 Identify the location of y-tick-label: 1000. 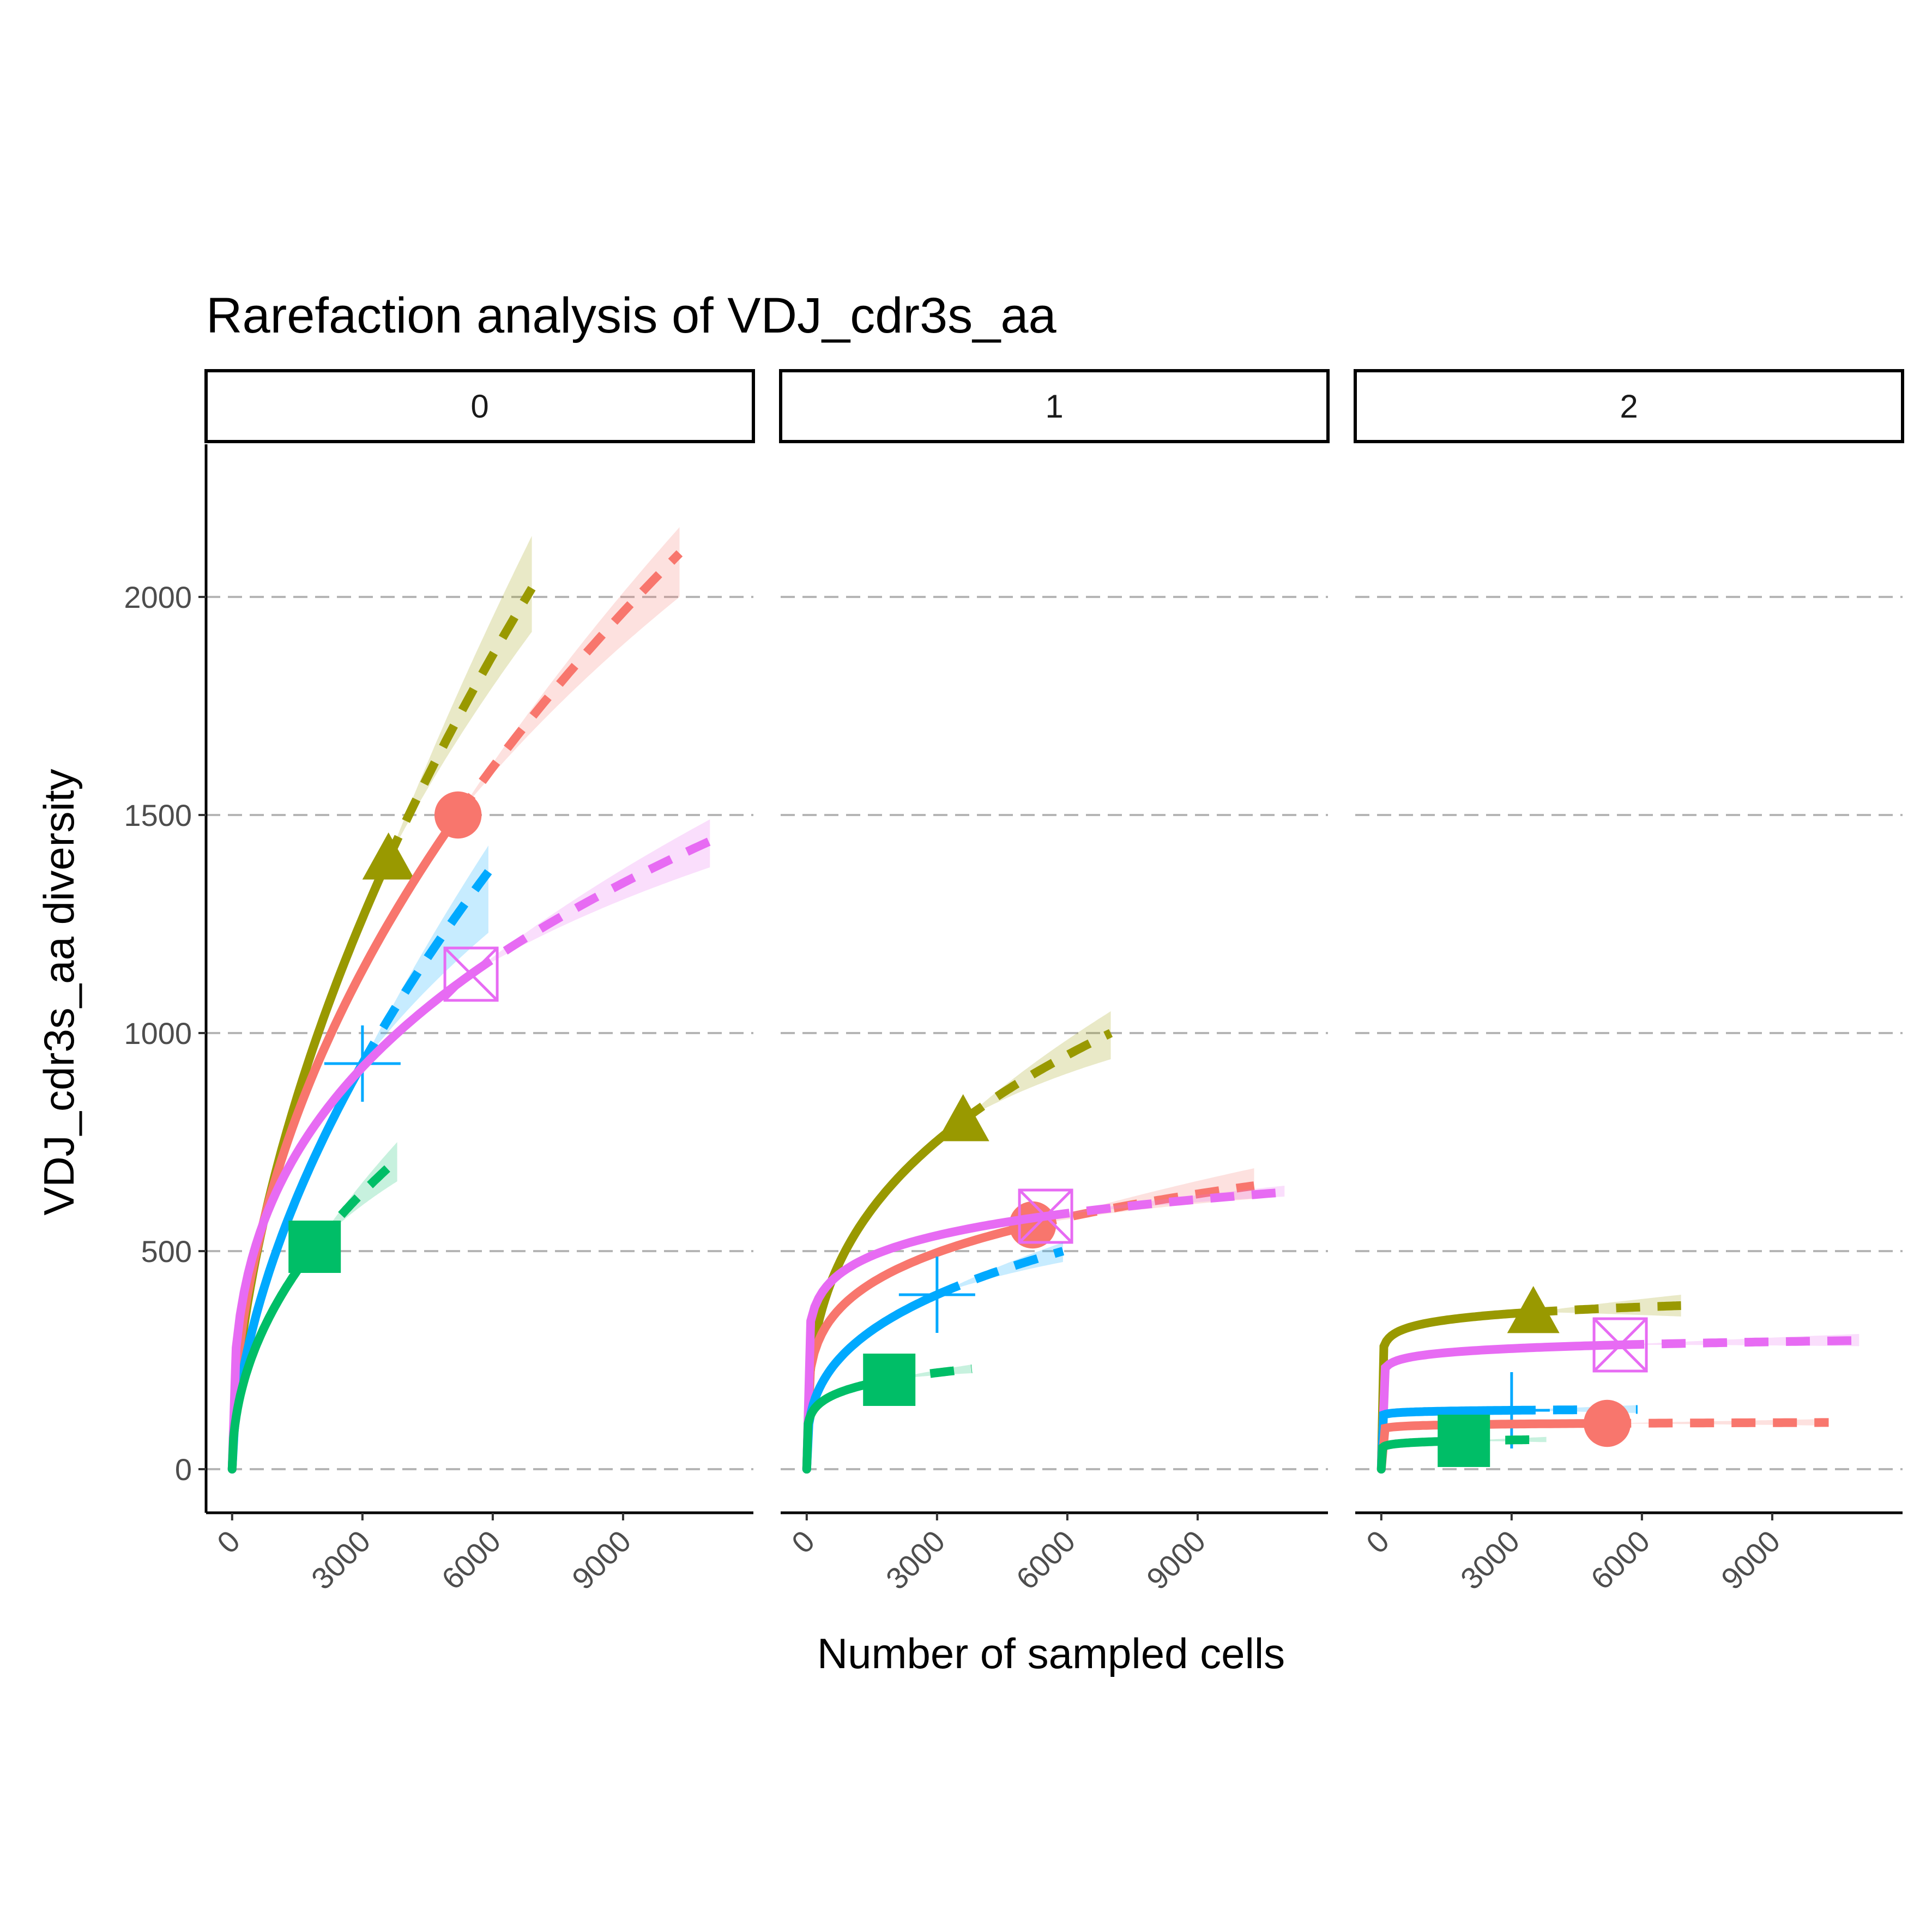
(158, 1033).